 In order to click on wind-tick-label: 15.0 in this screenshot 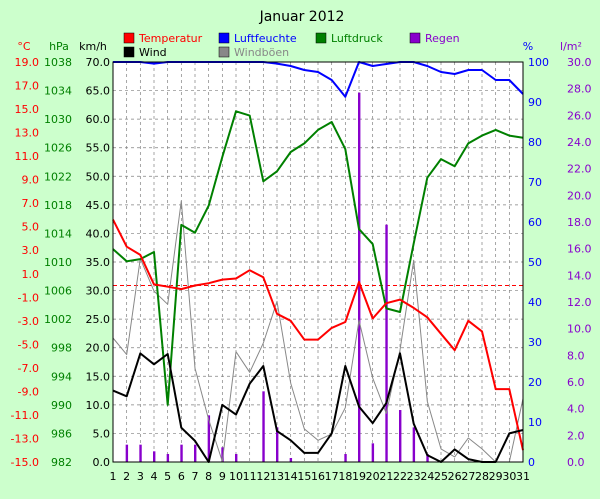, I will do `click(98, 376)`.